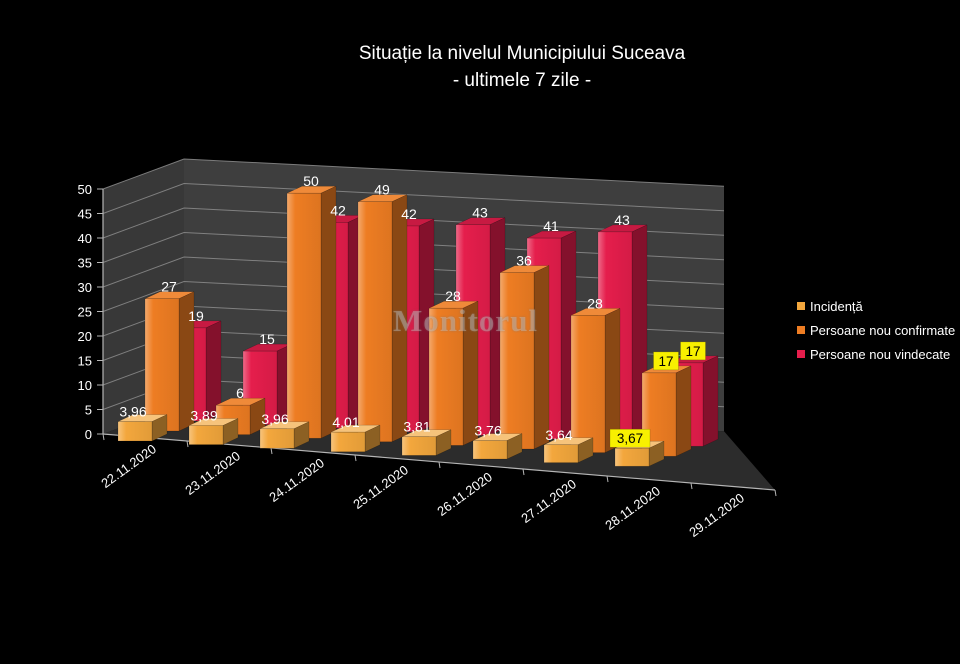 This screenshot has width=960, height=664. Describe the element at coordinates (876, 306) in the screenshot. I see `legend-item-incidenta: Incidență` at that location.